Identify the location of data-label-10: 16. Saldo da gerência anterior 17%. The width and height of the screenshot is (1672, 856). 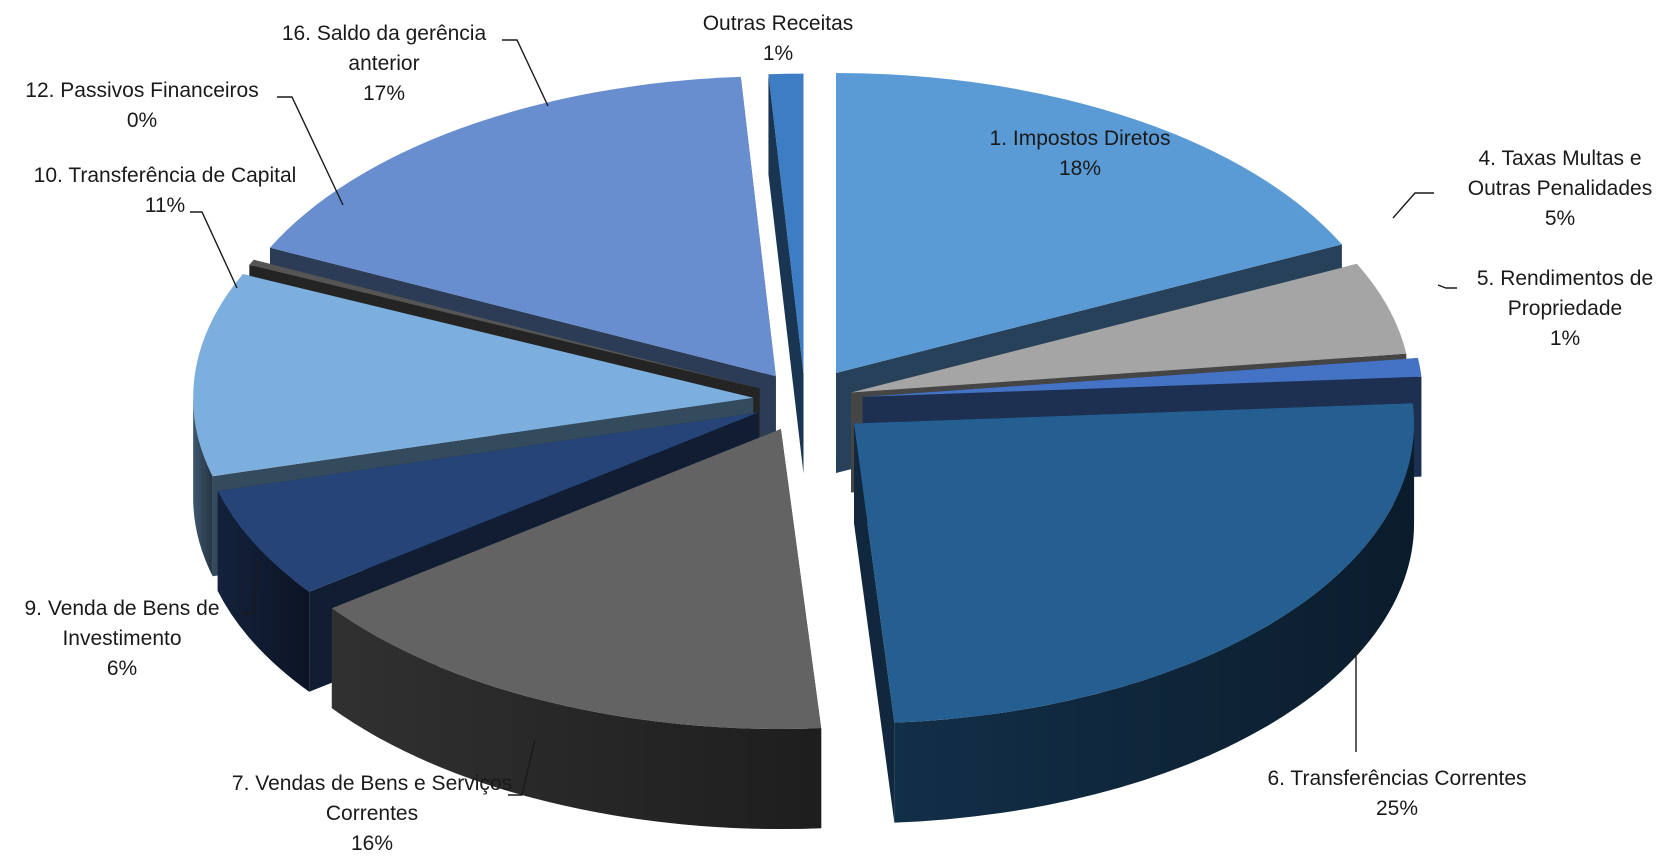
(384, 63).